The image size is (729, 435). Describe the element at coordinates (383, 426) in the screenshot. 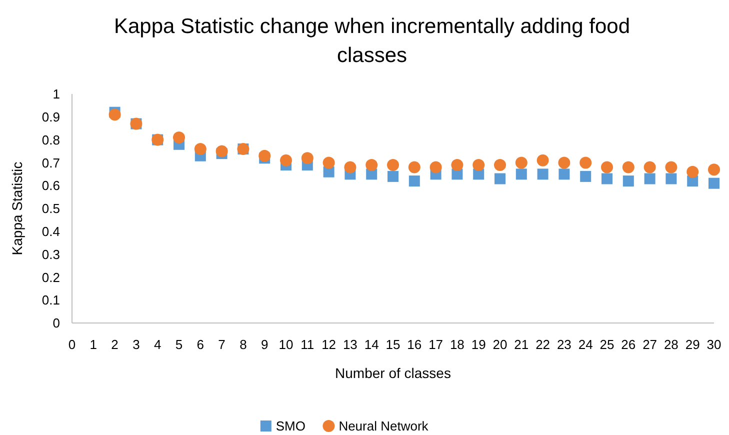

I see `legend-label: Neural Network` at that location.